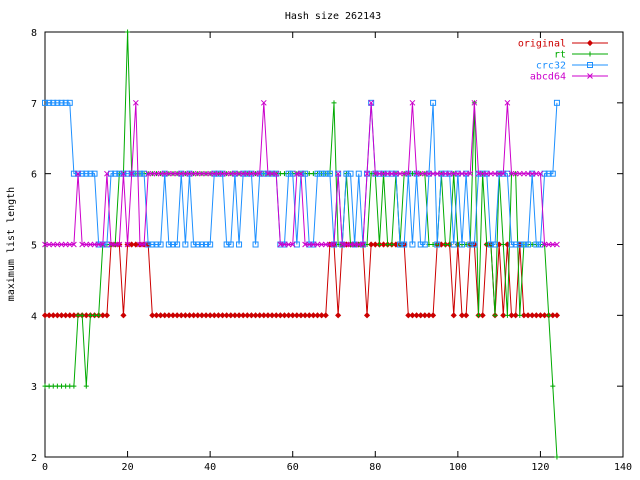 The width and height of the screenshot is (640, 480). Describe the element at coordinates (45, 467) in the screenshot. I see `x-tick-label: 0` at that location.